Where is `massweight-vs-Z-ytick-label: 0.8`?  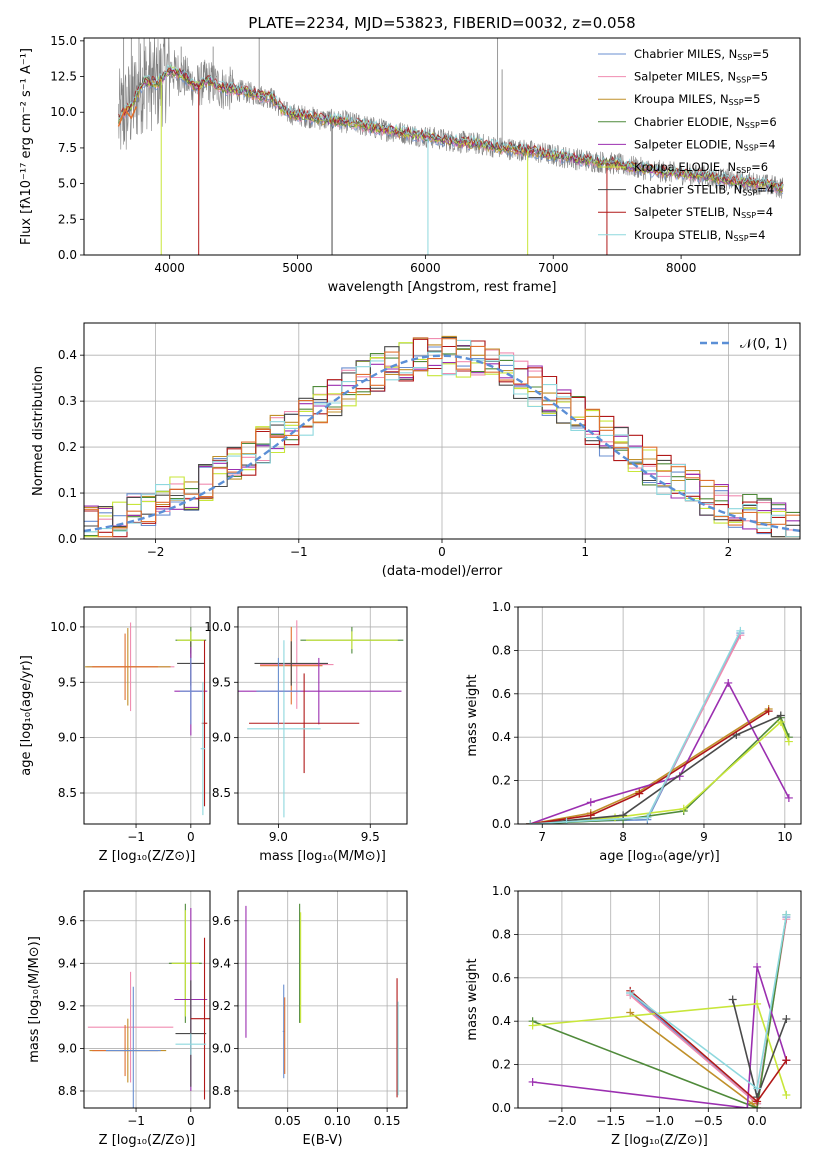
massweight-vs-Z-ytick-label: 0.8 is located at coordinates (501, 934).